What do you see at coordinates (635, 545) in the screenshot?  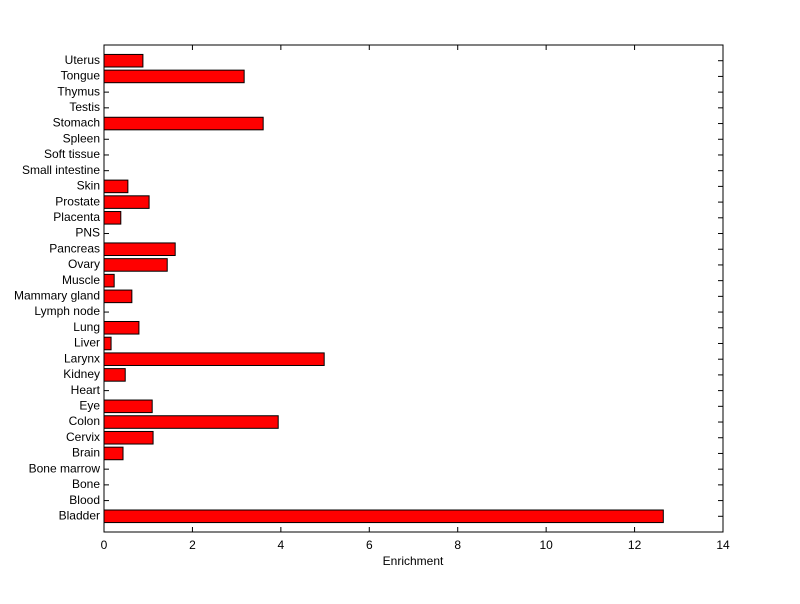 I see `x-tick-label: 12` at bounding box center [635, 545].